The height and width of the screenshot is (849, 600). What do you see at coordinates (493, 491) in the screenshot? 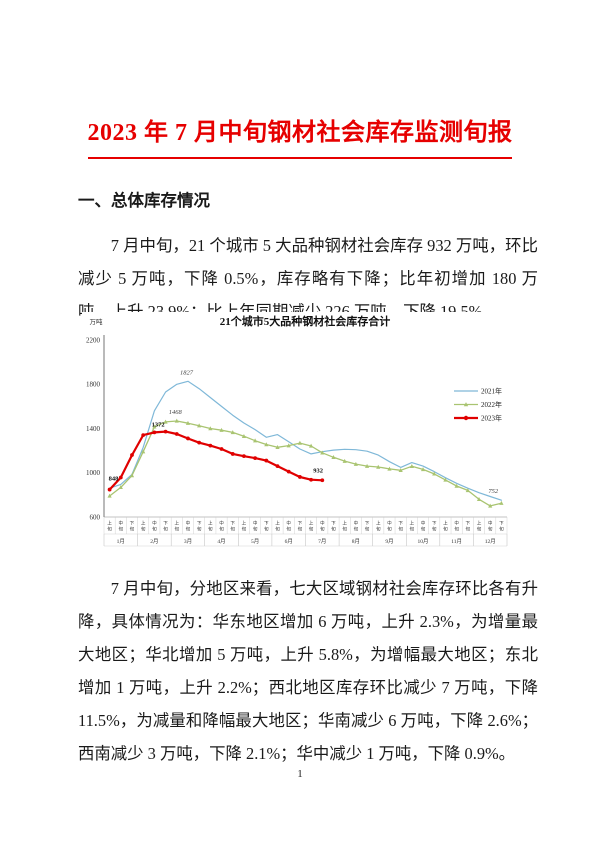
I see `data-label-752: 752` at bounding box center [493, 491].